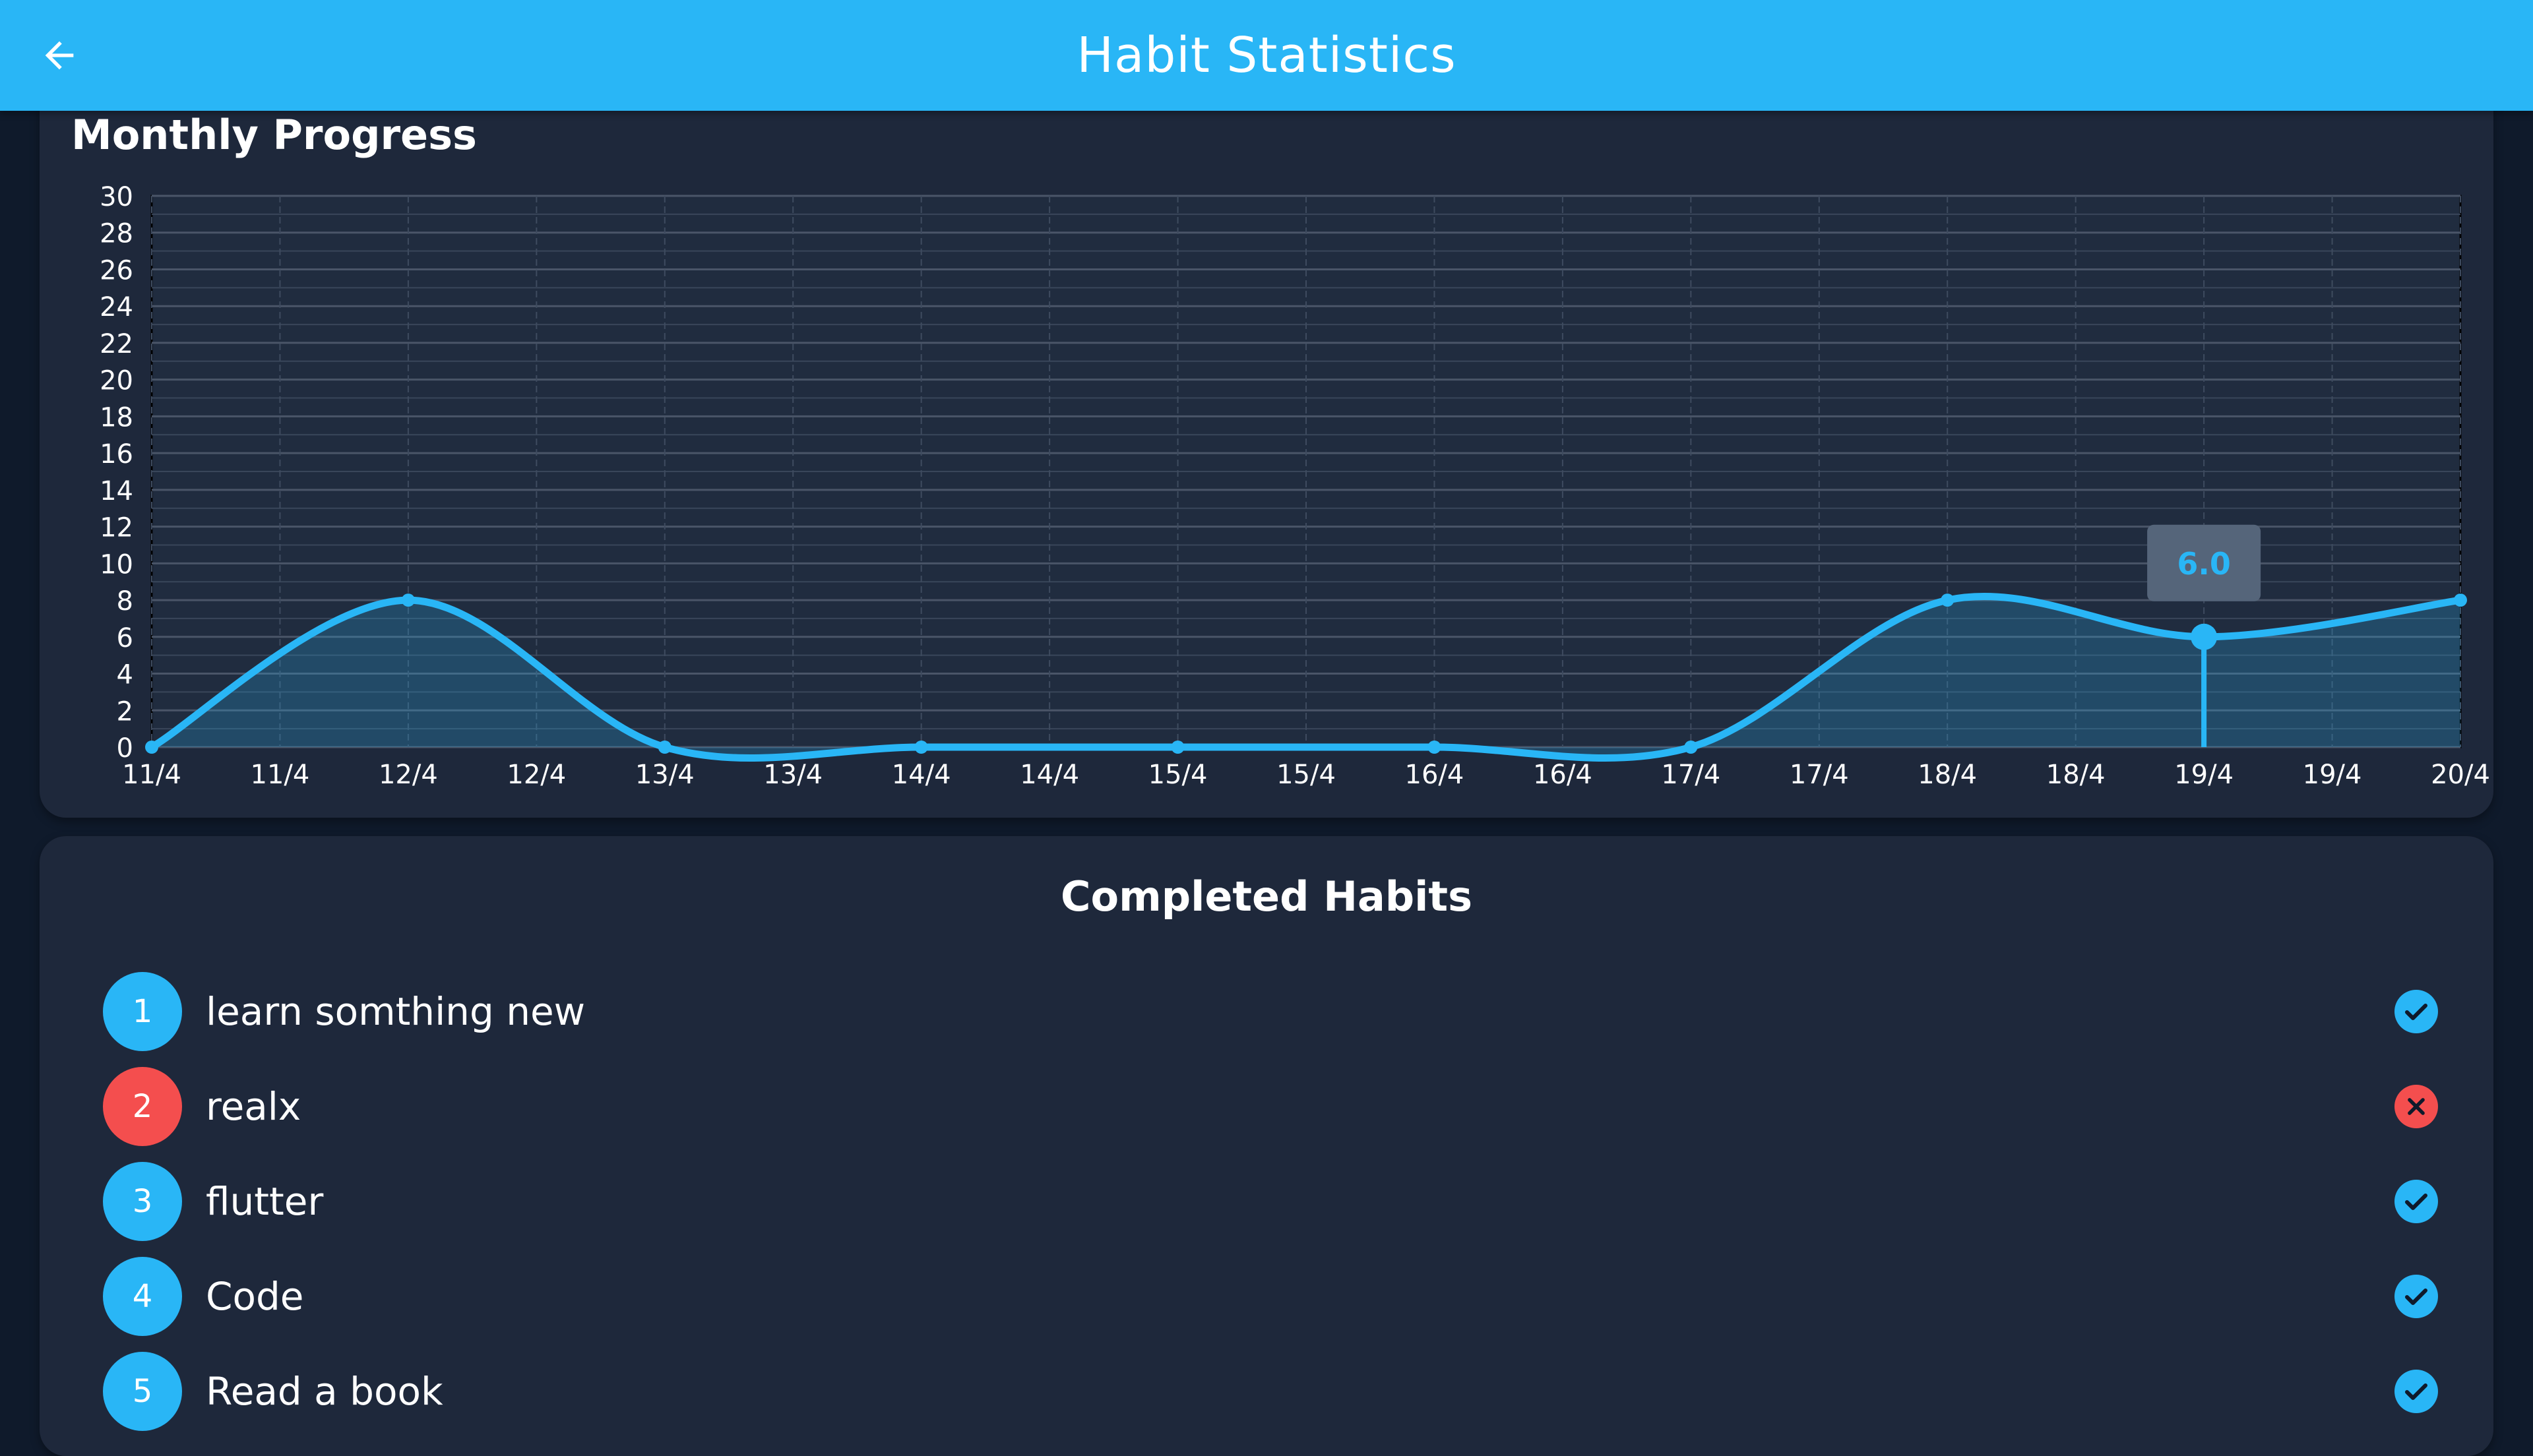  Describe the element at coordinates (125, 601) in the screenshot. I see `y-tick-label: 8` at that location.